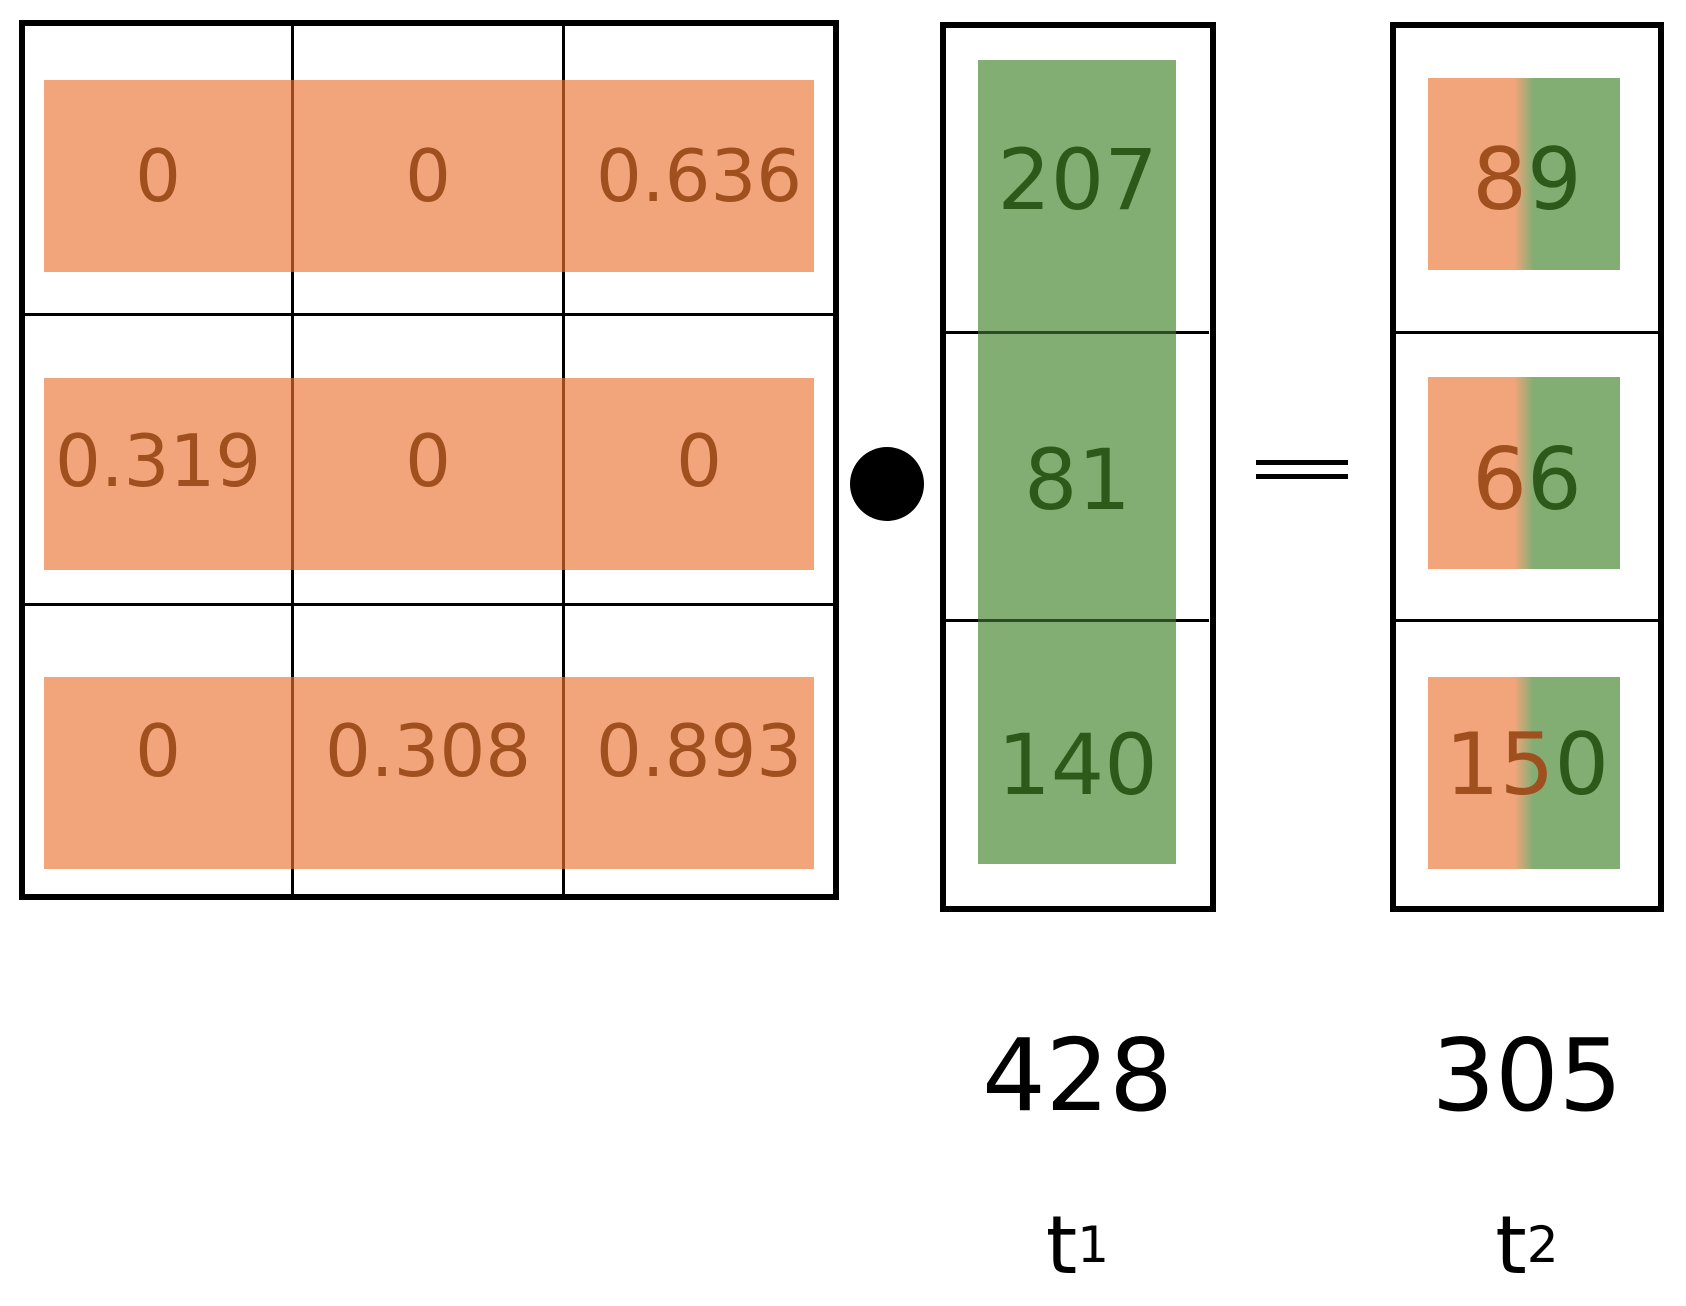 Image resolution: width=1686 pixels, height=1306 pixels. I want to click on result-cell-left-part: 6, so click(1499, 480).